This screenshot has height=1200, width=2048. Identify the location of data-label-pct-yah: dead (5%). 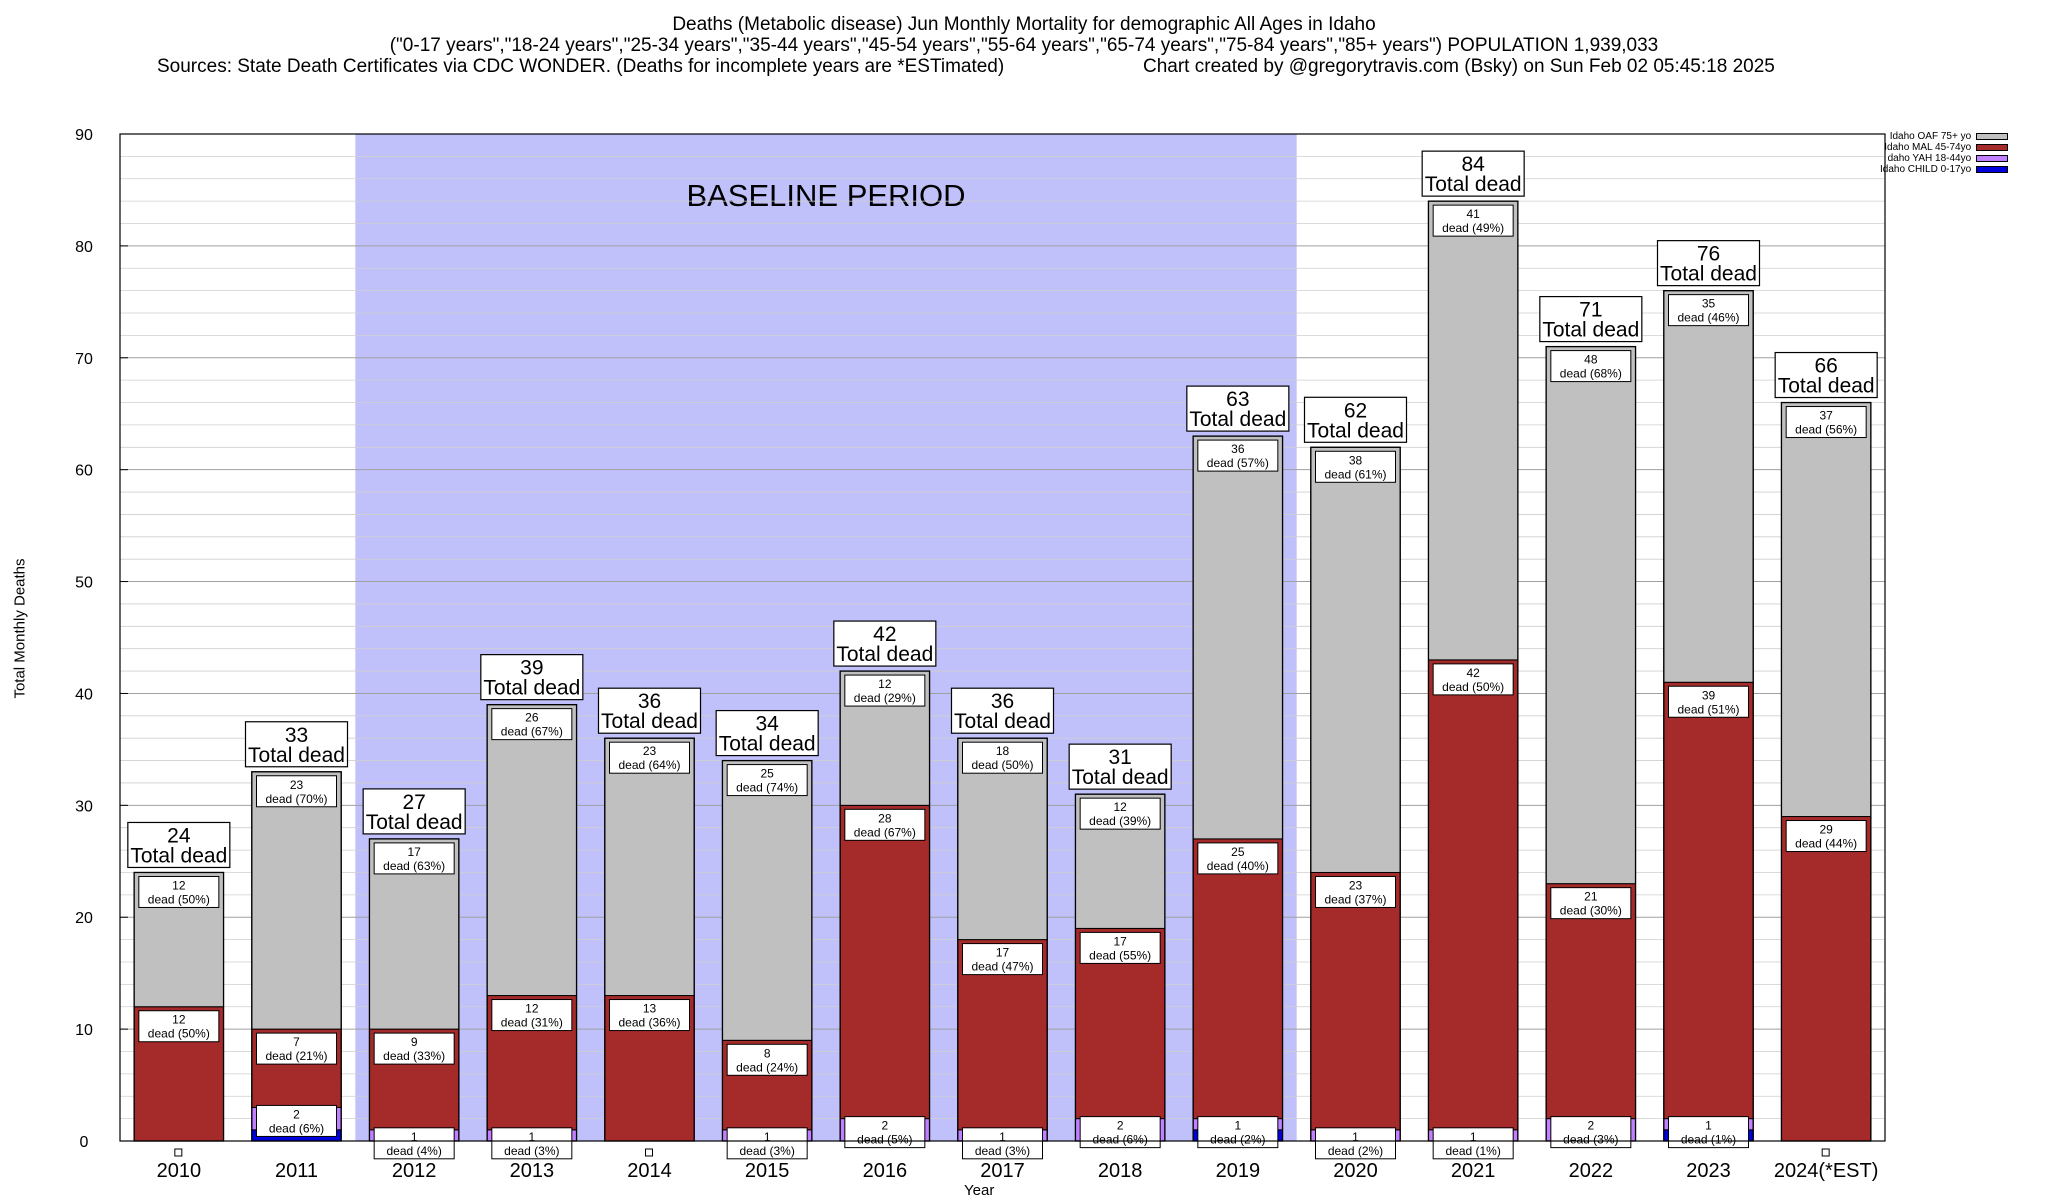
(884, 1140).